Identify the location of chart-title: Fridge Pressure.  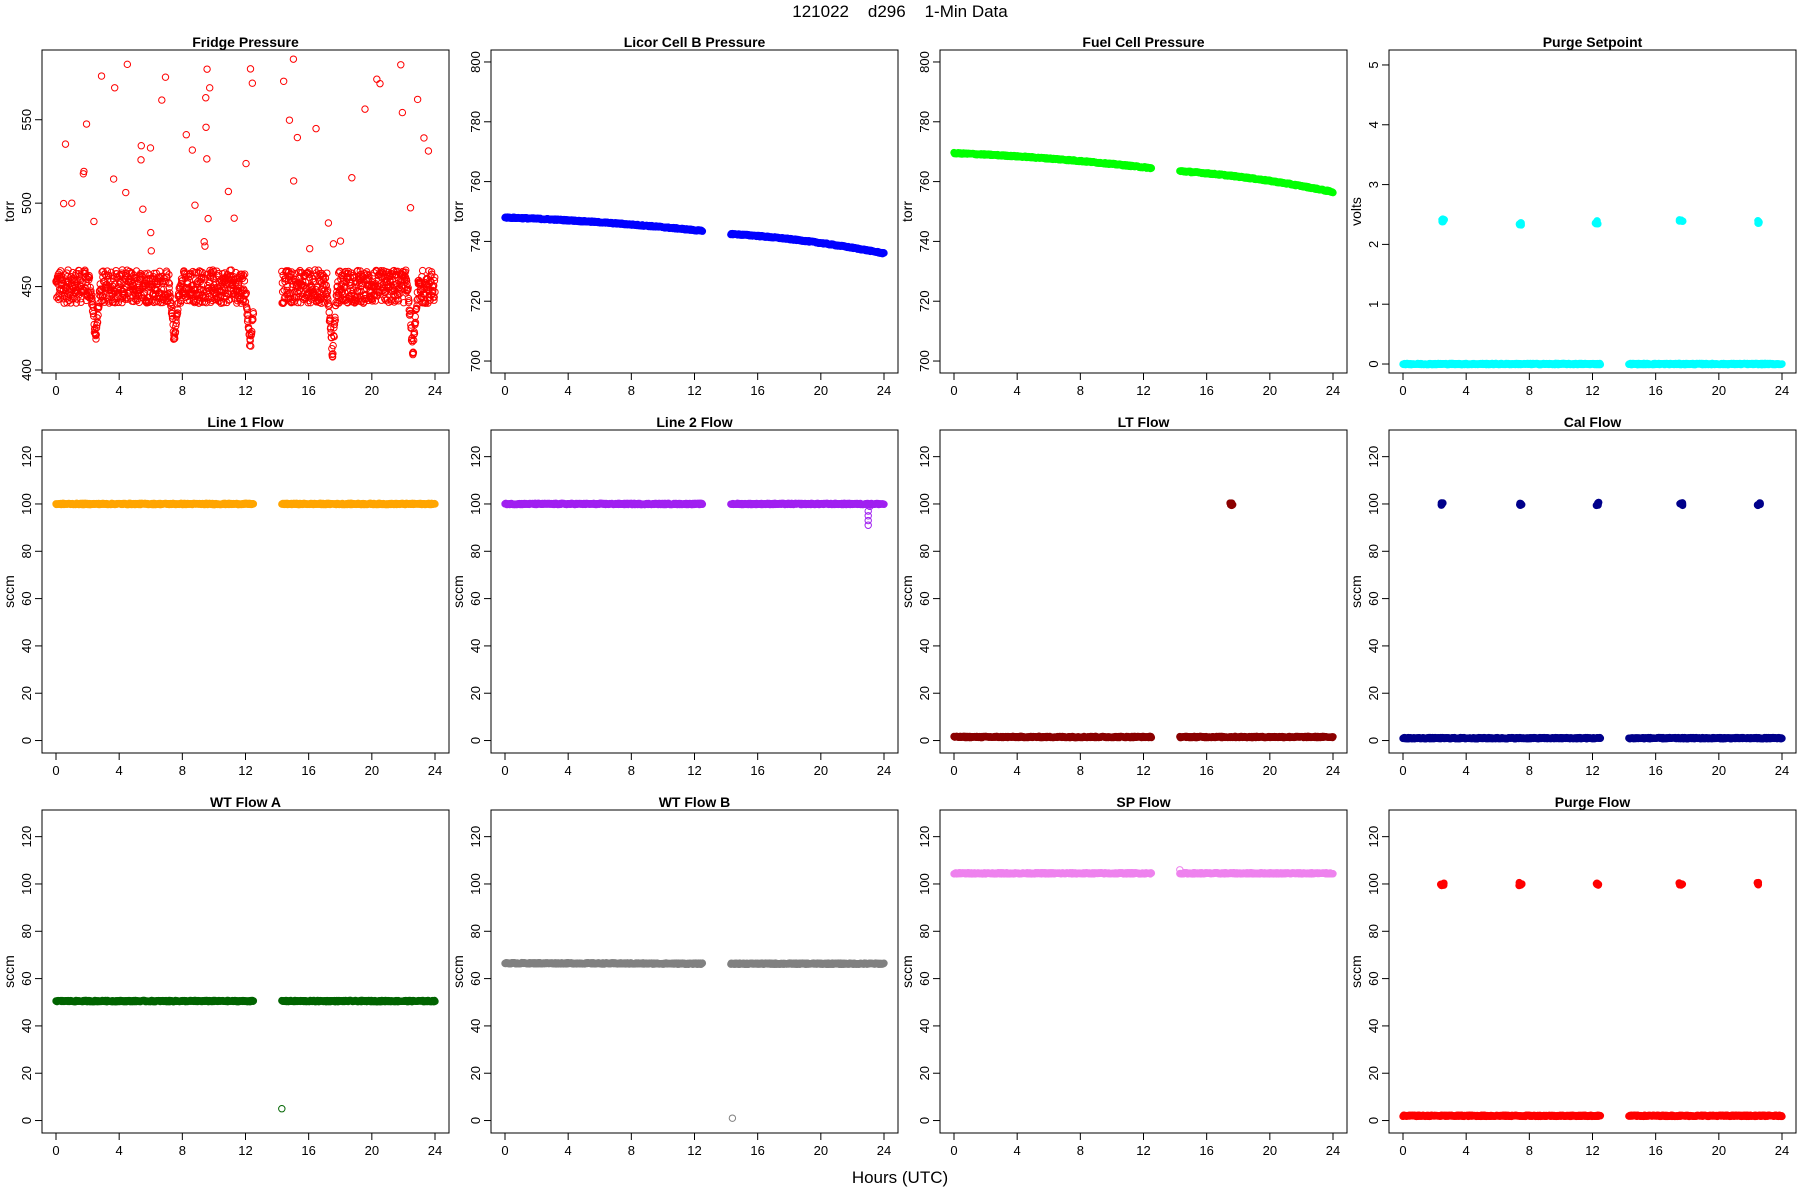
(245, 42).